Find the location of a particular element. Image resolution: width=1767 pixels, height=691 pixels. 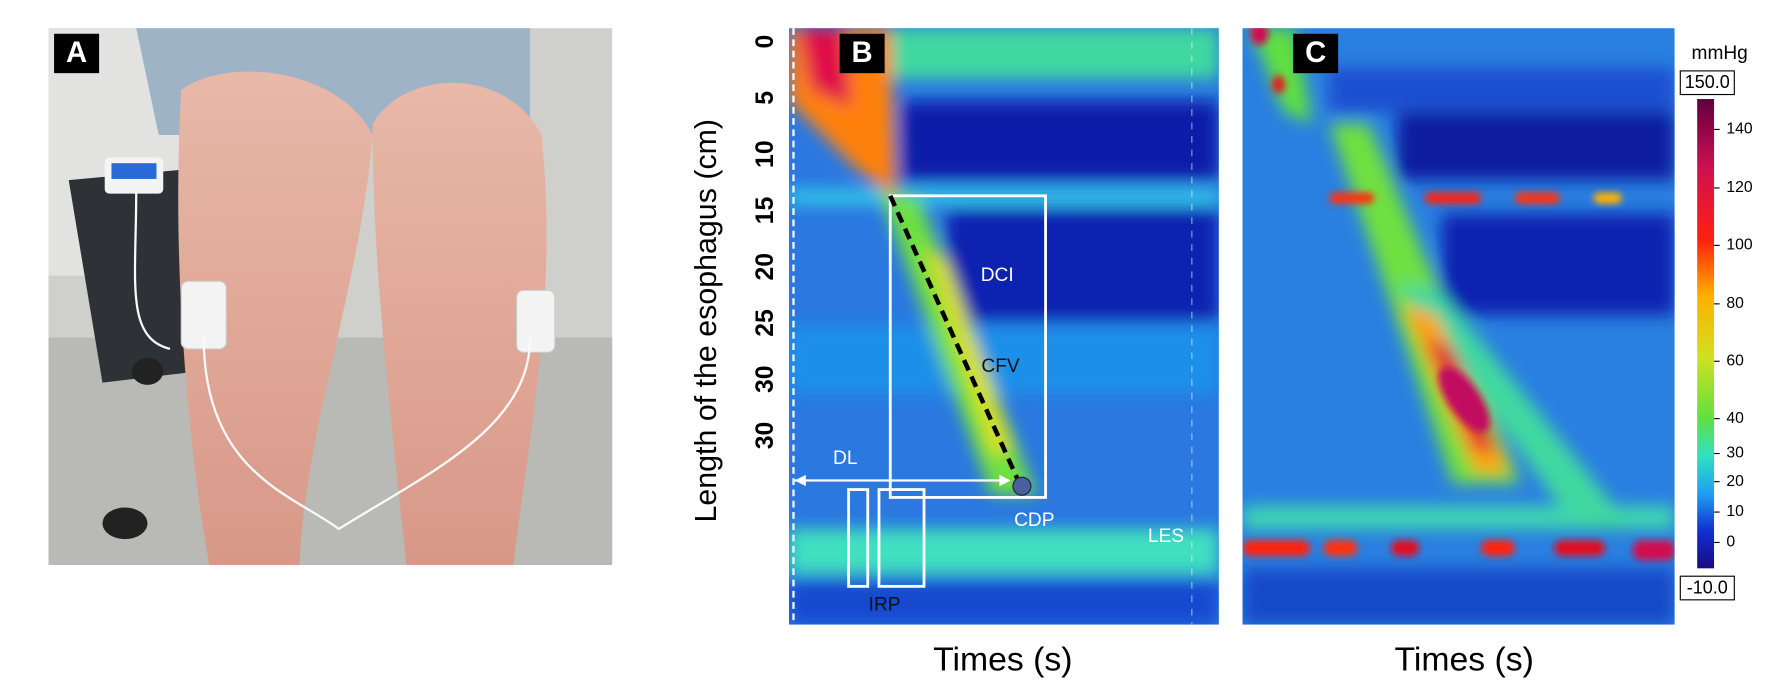

colorbar-max: 150.0 is located at coordinates (1707, 82).